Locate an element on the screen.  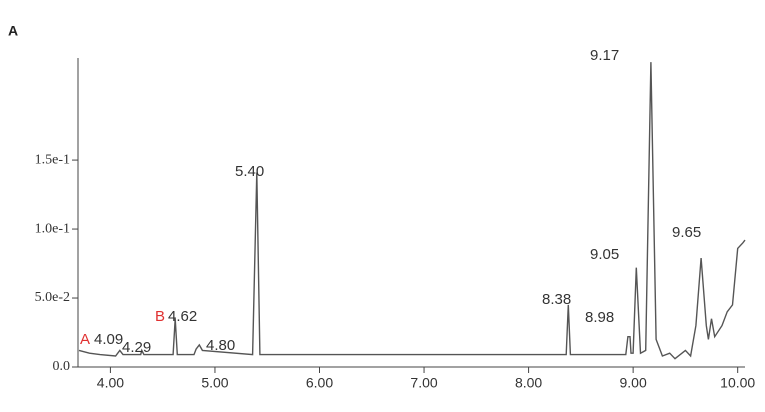
x-tick-label: 5.00 is located at coordinates (214, 383).